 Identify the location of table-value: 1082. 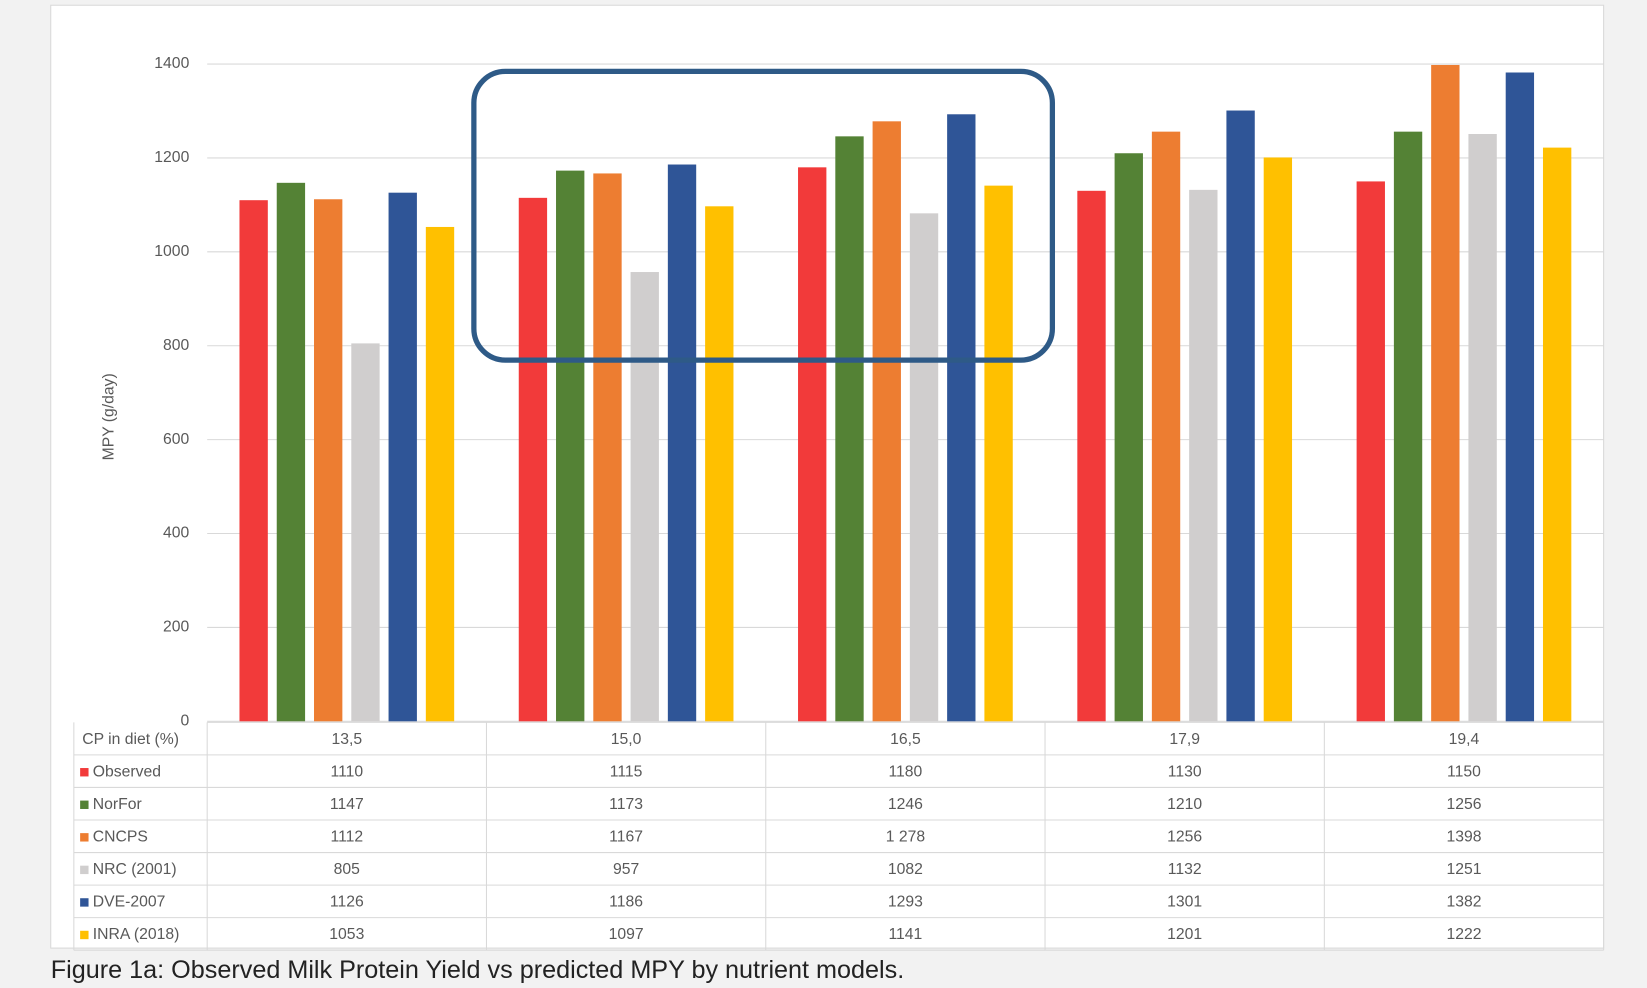
(905, 869).